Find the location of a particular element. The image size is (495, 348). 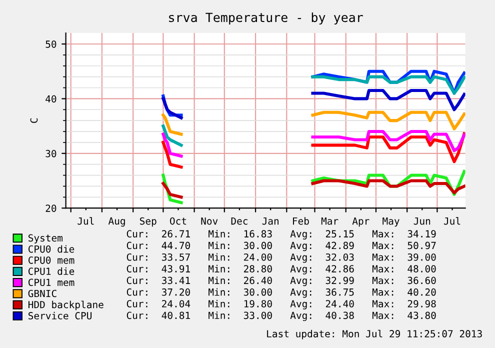

y-tick-label: 30 is located at coordinates (51, 154).